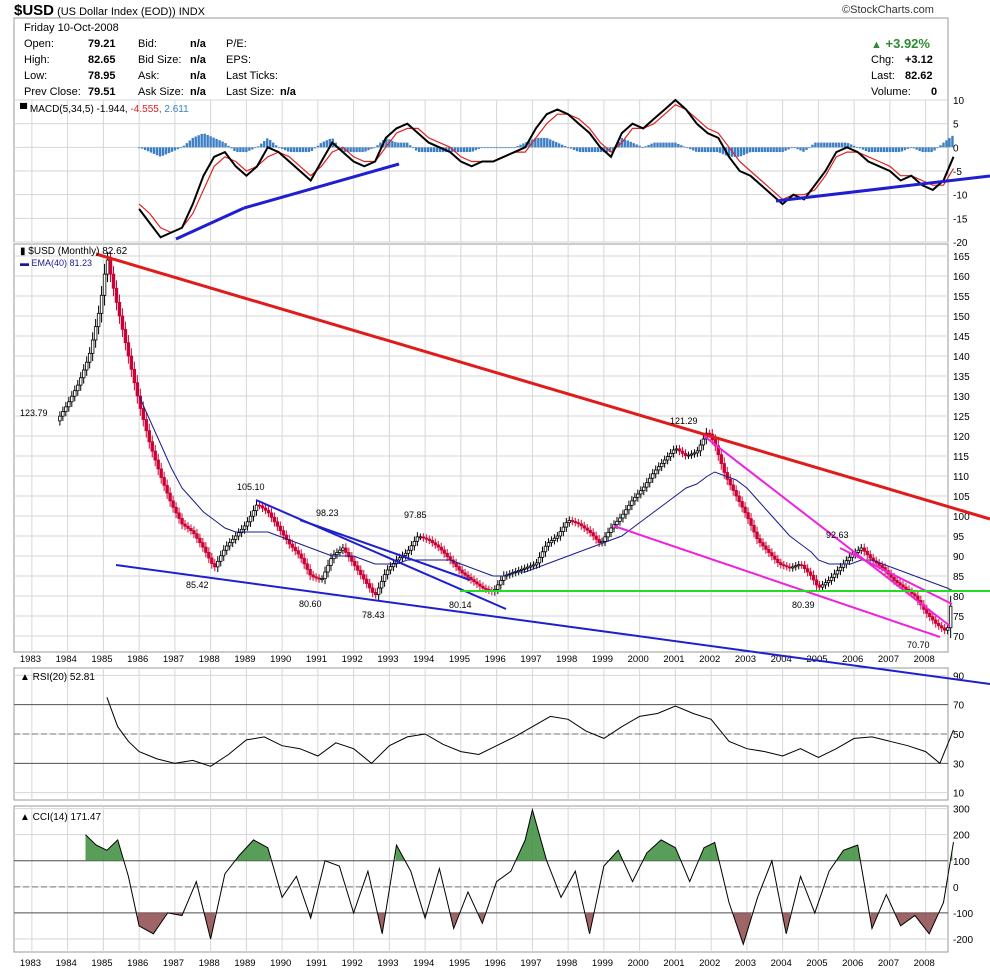 Image resolution: width=990 pixels, height=970 pixels. I want to click on price-y-tick: 155, so click(961, 297).